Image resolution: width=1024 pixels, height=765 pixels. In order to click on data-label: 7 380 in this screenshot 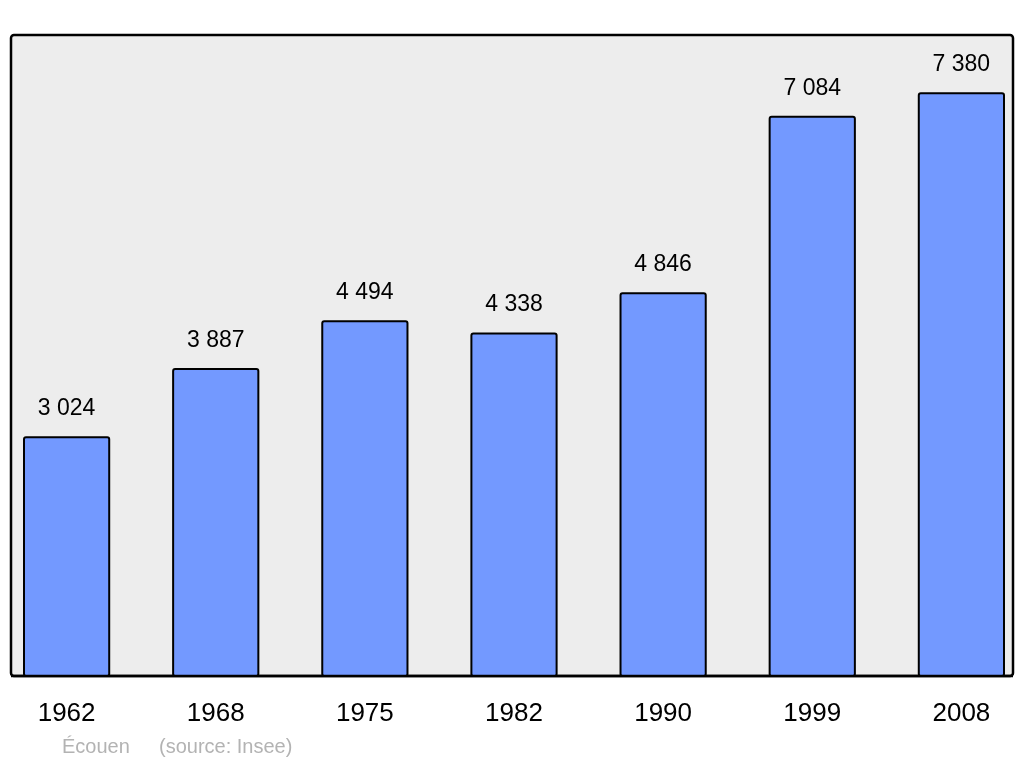, I will do `click(961, 63)`.